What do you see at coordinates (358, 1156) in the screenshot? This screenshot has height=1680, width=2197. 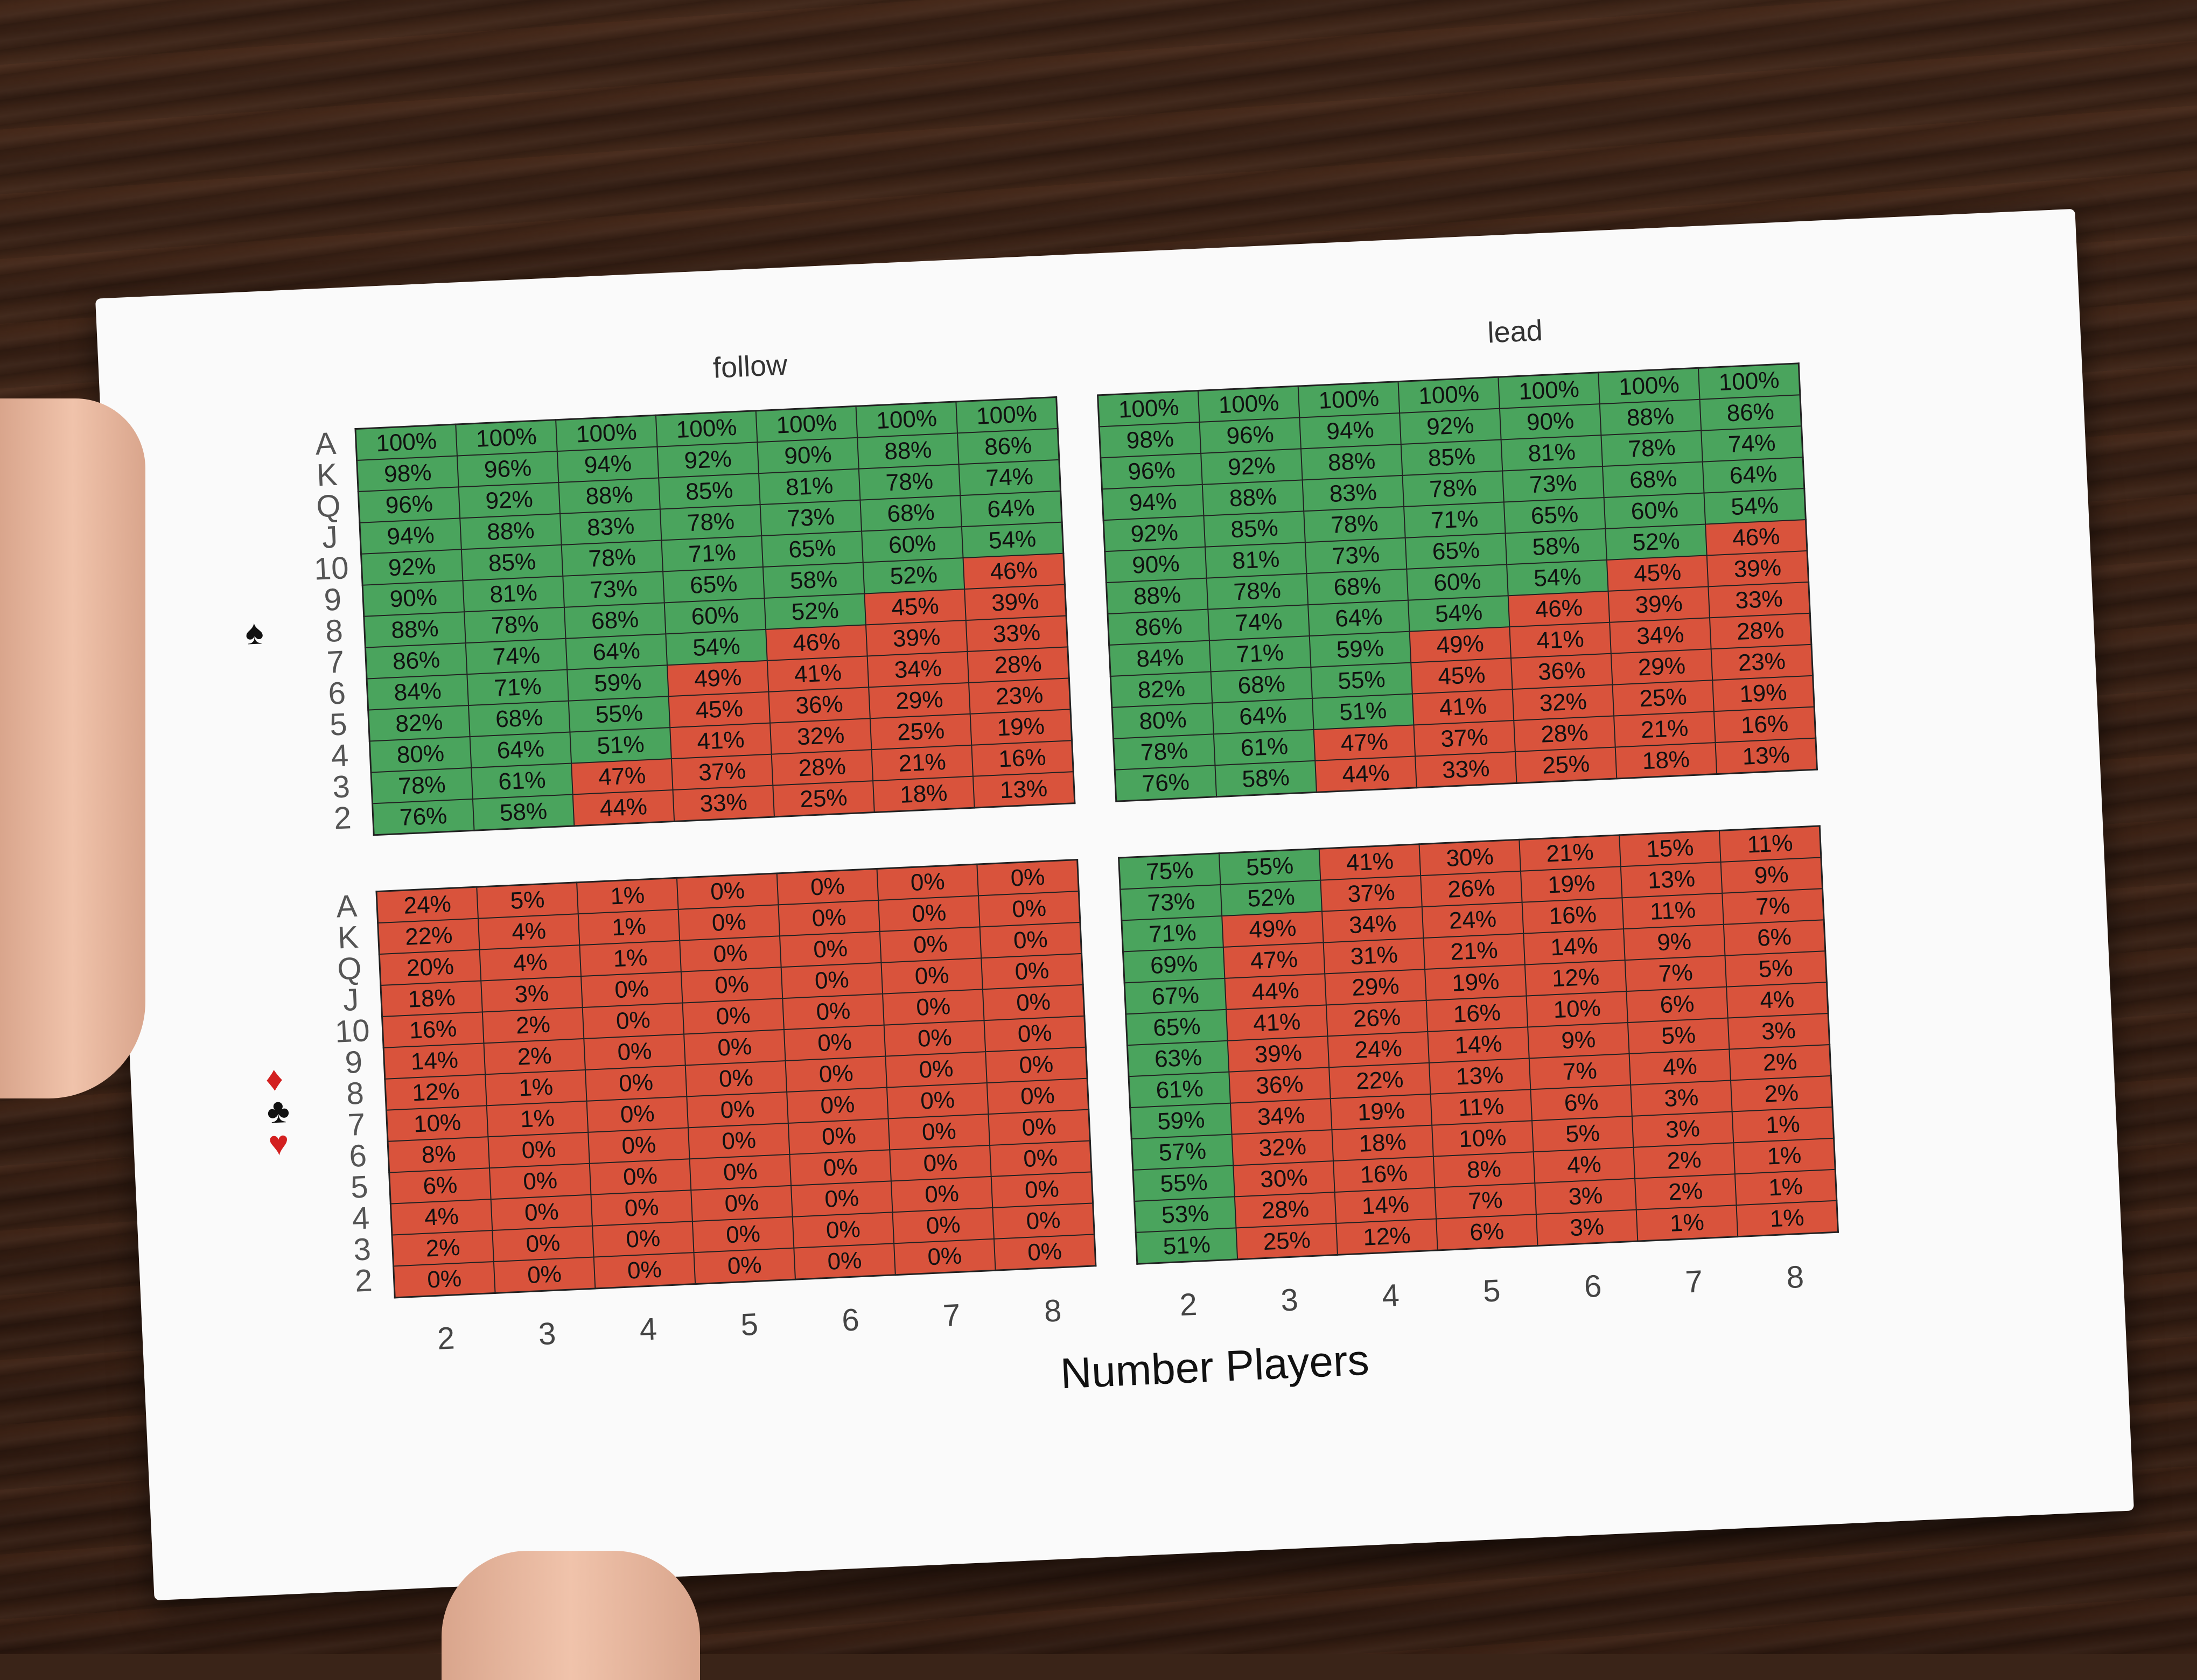 I see `rank-label: 6` at bounding box center [358, 1156].